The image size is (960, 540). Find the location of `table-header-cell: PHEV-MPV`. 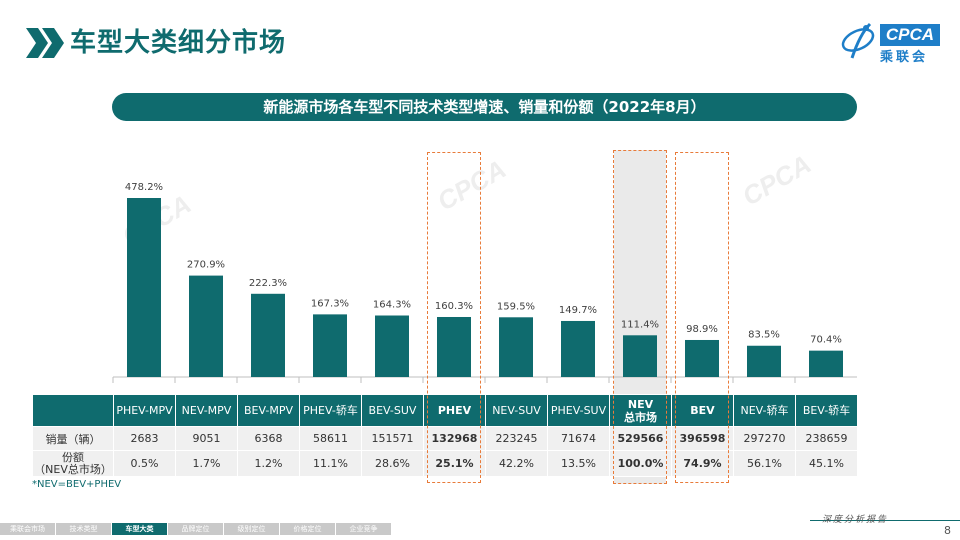

table-header-cell: PHEV-MPV is located at coordinates (144, 410).